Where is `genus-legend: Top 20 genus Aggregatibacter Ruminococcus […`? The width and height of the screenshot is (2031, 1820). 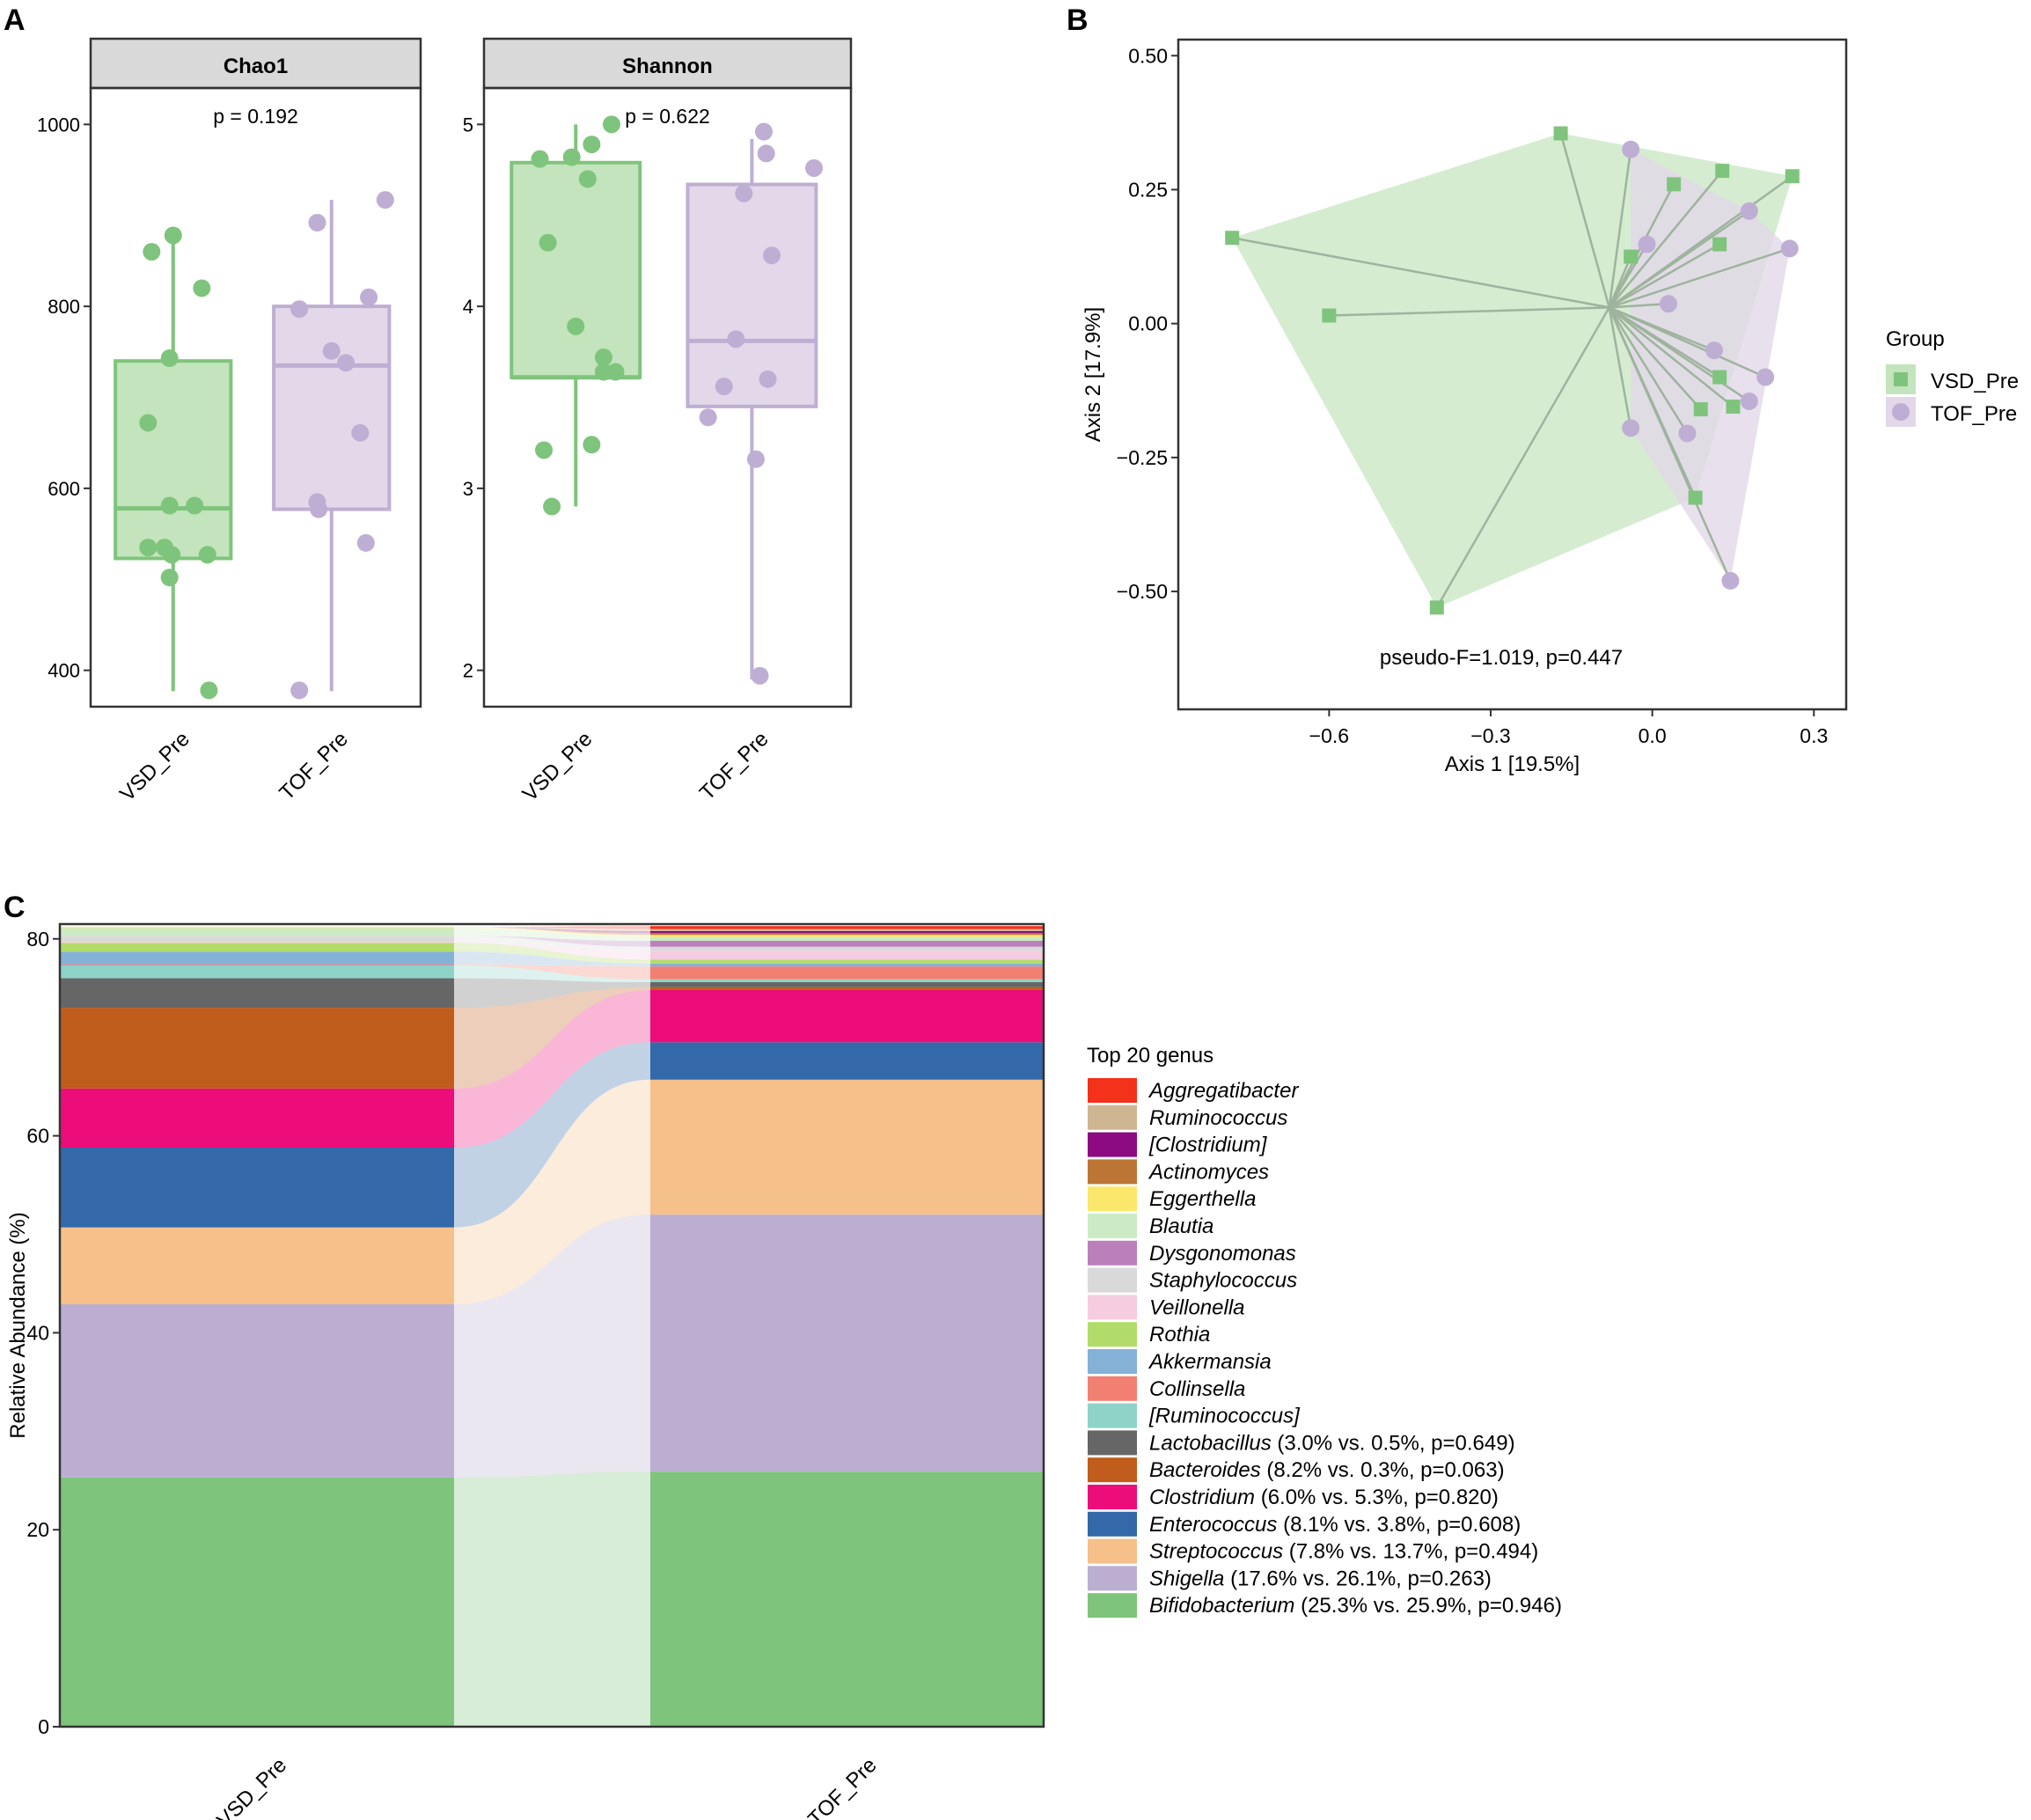
genus-legend: Top 20 genus Aggregatibacter Ruminococcus [… is located at coordinates (1325, 1331).